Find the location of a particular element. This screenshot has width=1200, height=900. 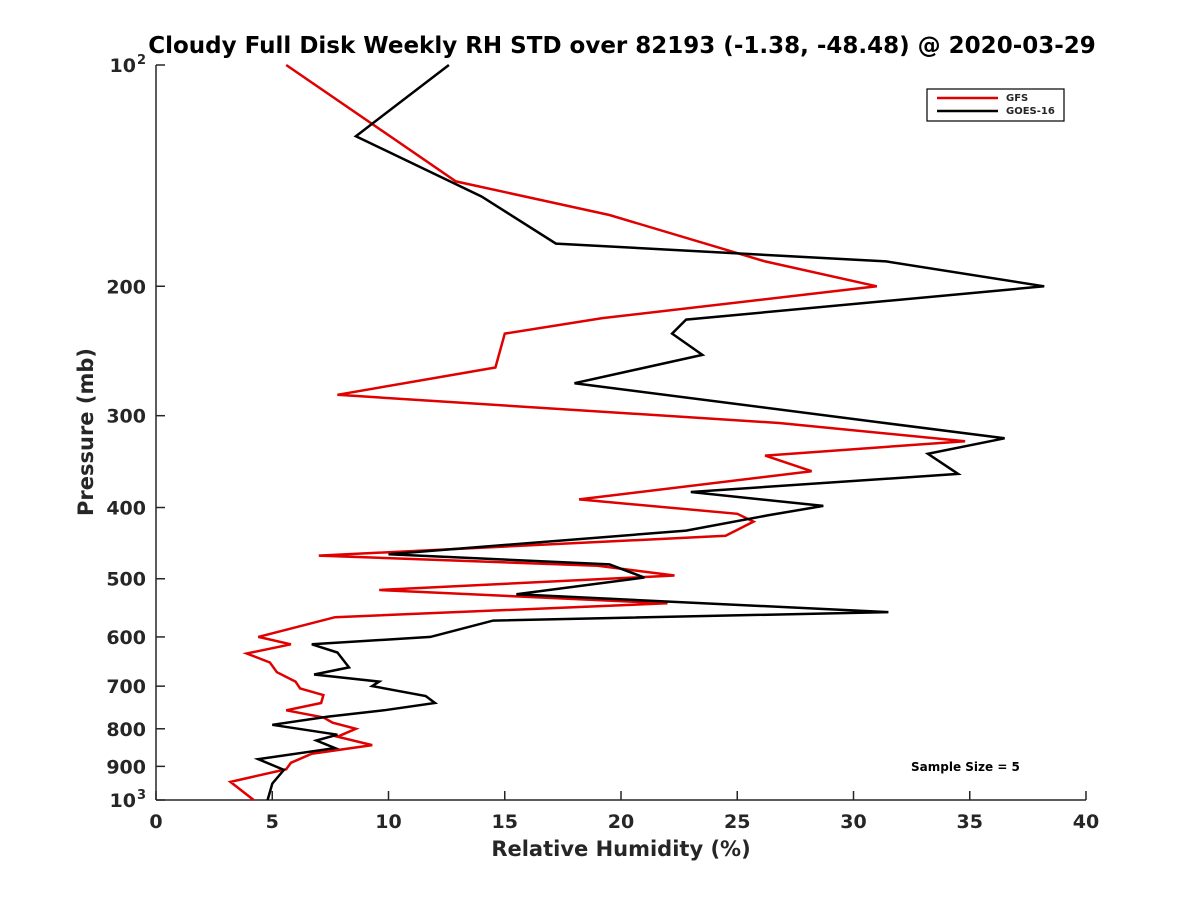

y-tick-label: 700 is located at coordinates (126, 687).